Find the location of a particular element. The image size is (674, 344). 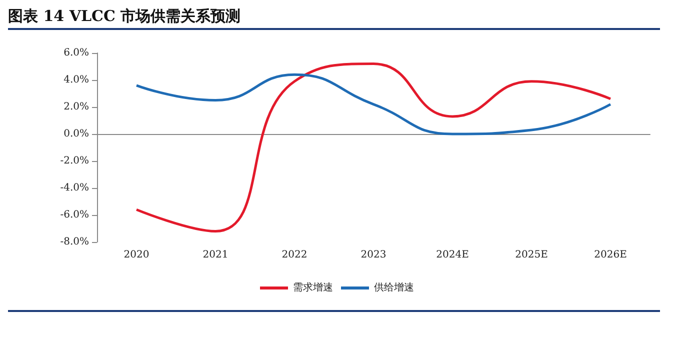

y-tick-label: -8.0% is located at coordinates (74, 242).